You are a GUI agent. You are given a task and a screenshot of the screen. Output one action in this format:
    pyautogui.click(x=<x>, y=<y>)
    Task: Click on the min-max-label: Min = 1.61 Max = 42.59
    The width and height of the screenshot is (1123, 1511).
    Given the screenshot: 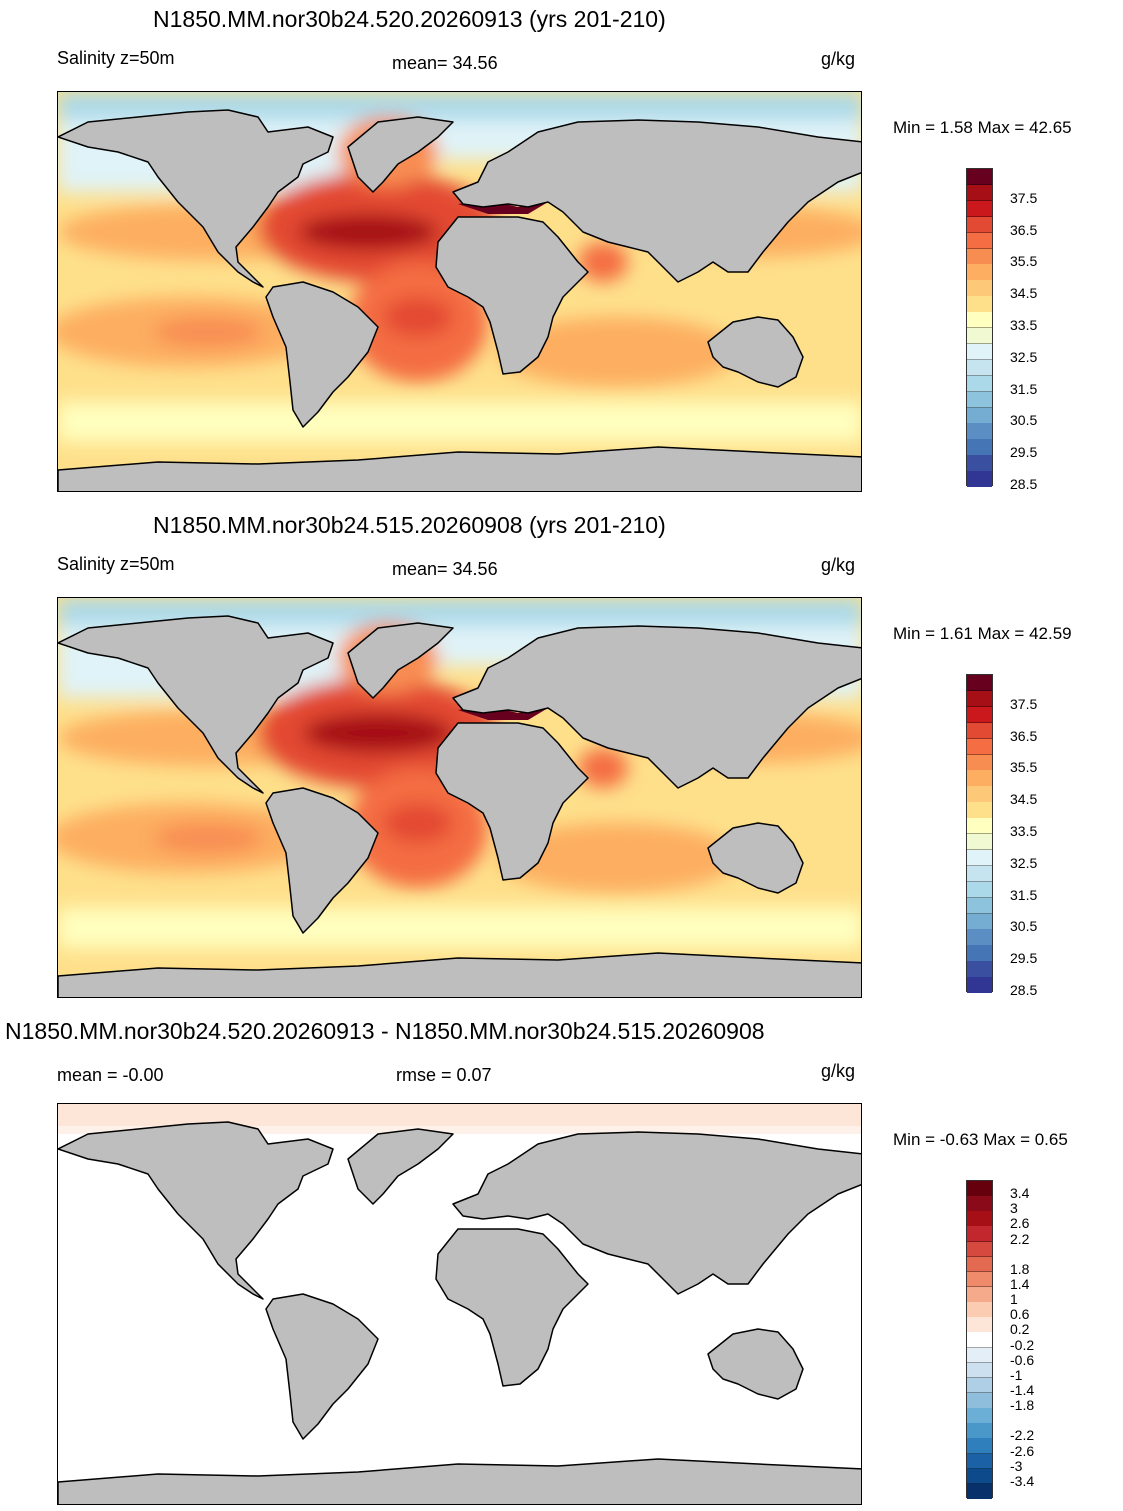 What is the action you would take?
    pyautogui.click(x=982, y=633)
    